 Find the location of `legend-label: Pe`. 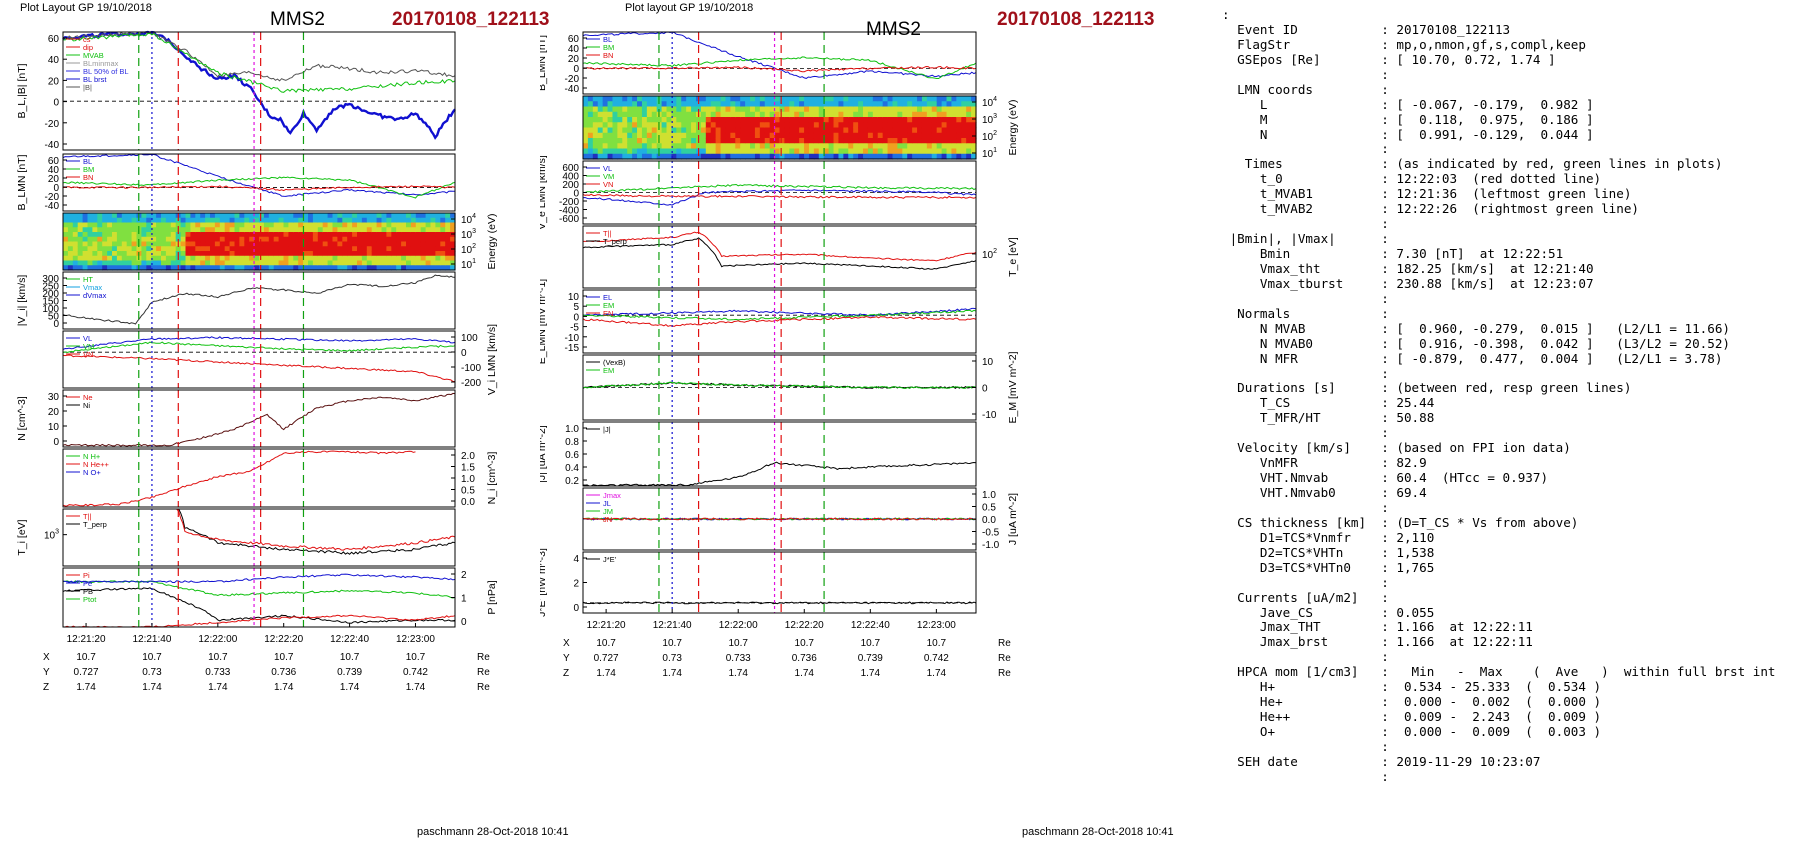

legend-label: Pe is located at coordinates (87, 583).